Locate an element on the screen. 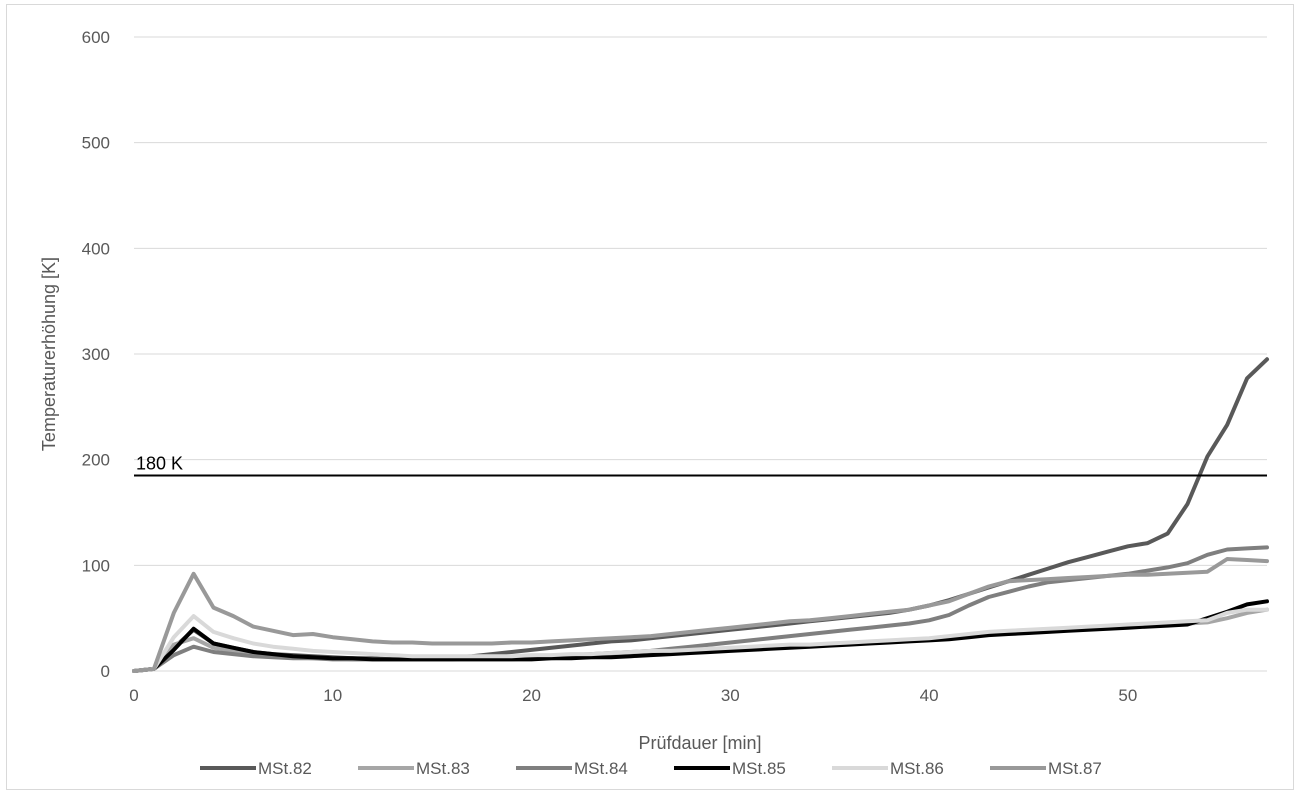 This screenshot has width=1300, height=800. legend-entry: MSt.86 is located at coordinates (917, 768).